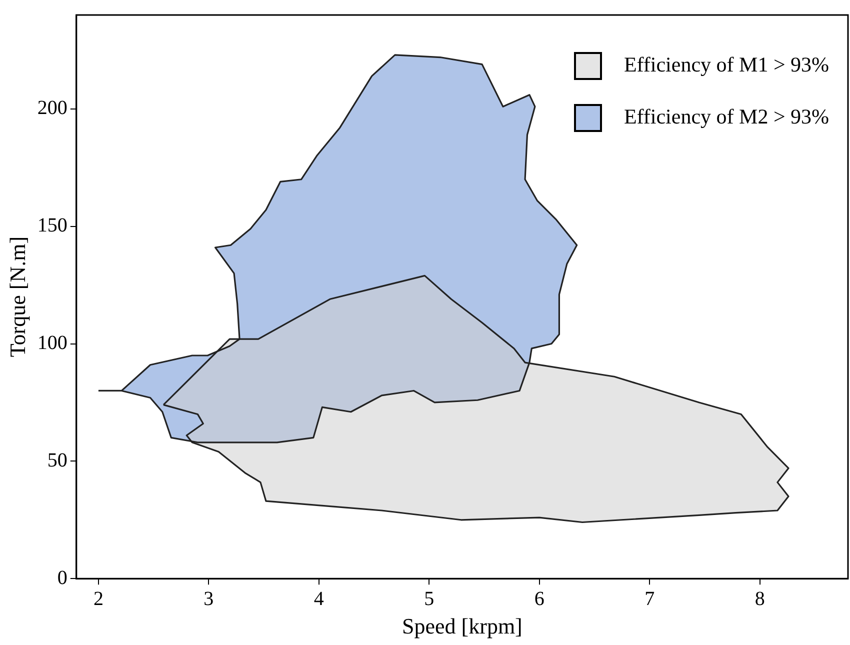  I want to click on y-tick-label: 150, so click(52, 225).